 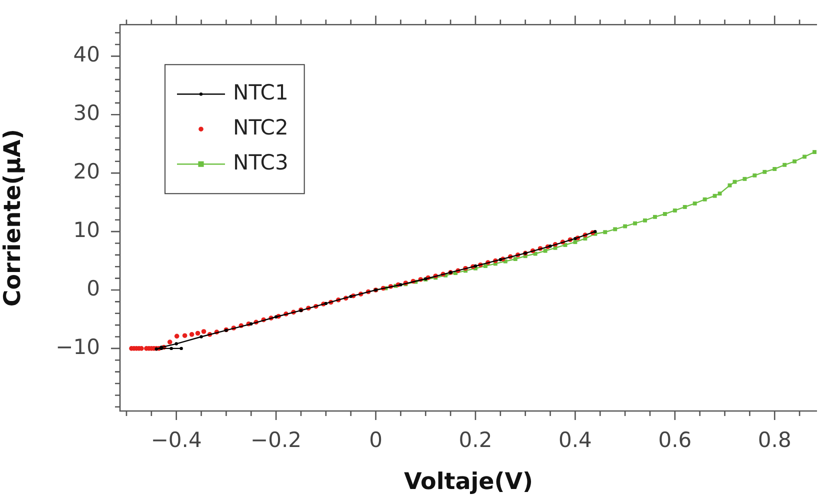 What do you see at coordinates (86, 230) in the screenshot?
I see `y-tick-label: 10` at bounding box center [86, 230].